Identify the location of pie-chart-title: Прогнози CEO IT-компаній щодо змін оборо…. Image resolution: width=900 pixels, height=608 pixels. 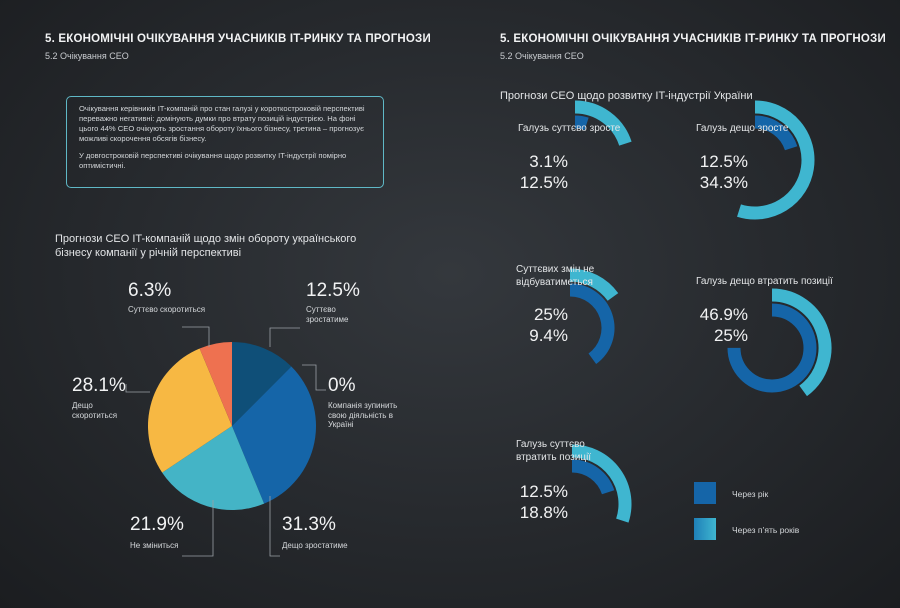
(206, 246).